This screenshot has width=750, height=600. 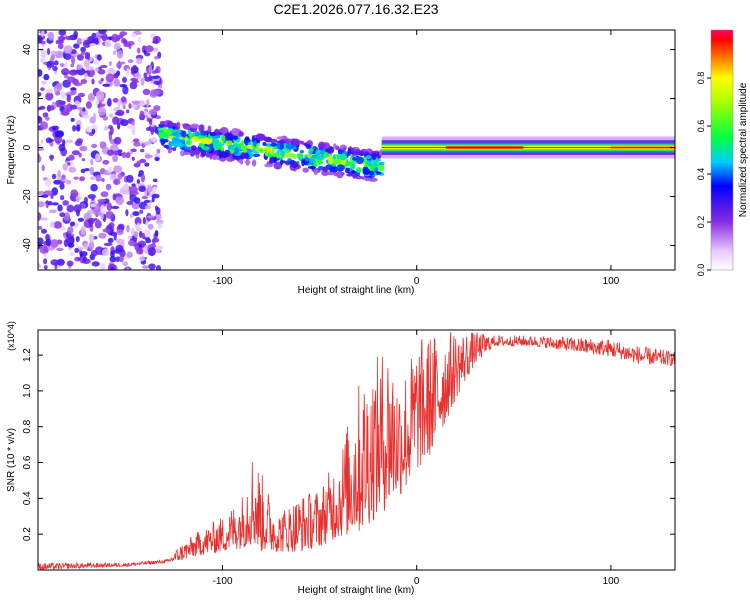 I want to click on y-tick-label: 1.0, so click(x=27, y=391).